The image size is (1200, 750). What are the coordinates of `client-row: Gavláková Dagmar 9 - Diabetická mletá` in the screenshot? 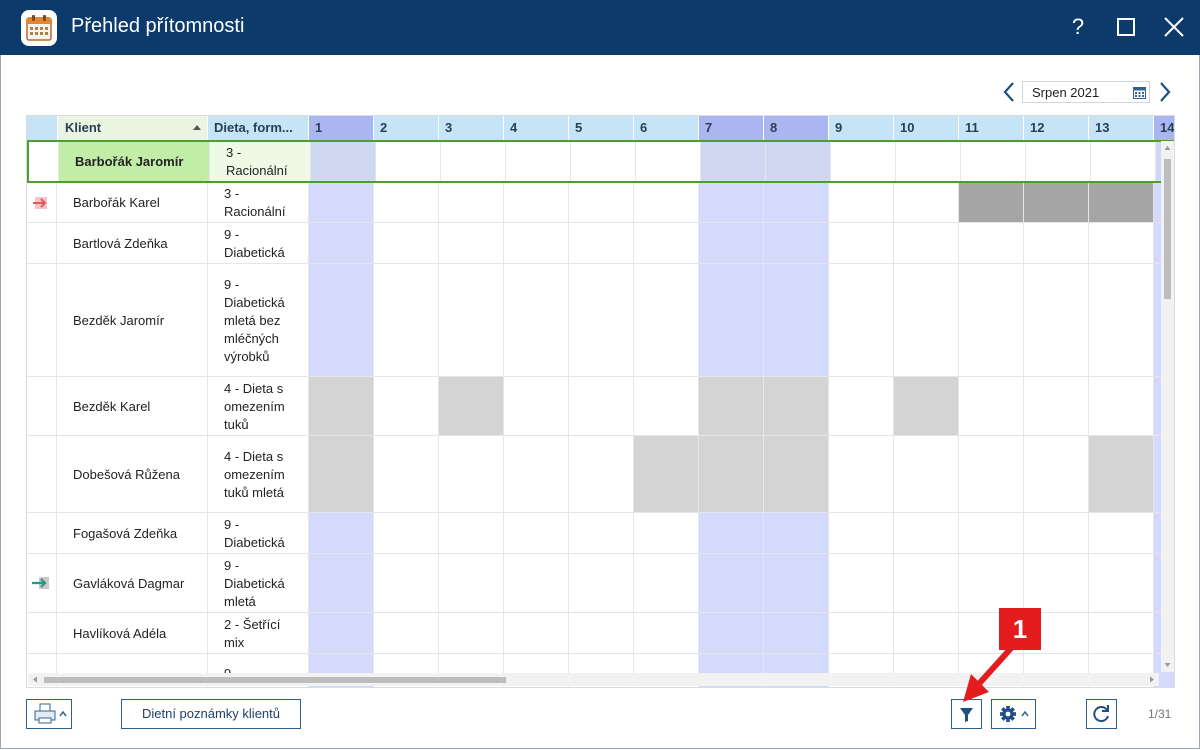 It's located at (600, 583).